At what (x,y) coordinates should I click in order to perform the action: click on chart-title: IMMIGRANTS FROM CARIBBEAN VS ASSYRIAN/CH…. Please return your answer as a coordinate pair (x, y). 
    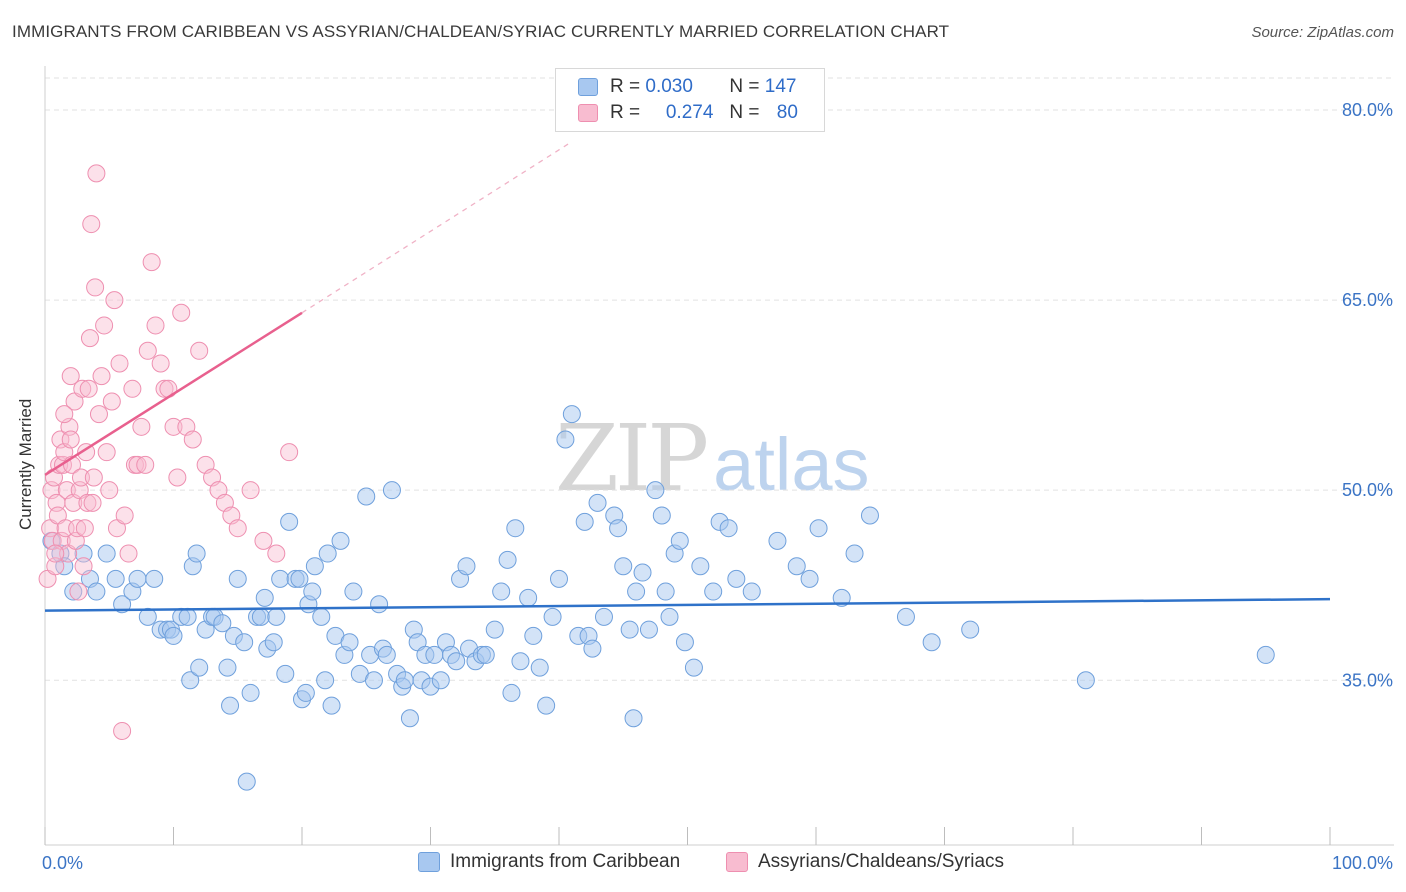
    Looking at the image, I should click on (481, 31).